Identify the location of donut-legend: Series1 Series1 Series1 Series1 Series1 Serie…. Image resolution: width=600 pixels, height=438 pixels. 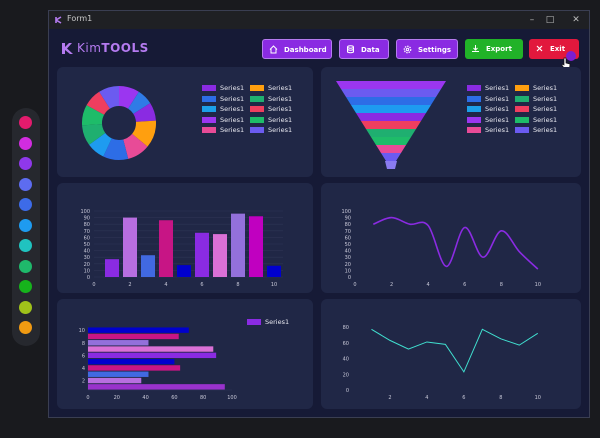
(257, 114).